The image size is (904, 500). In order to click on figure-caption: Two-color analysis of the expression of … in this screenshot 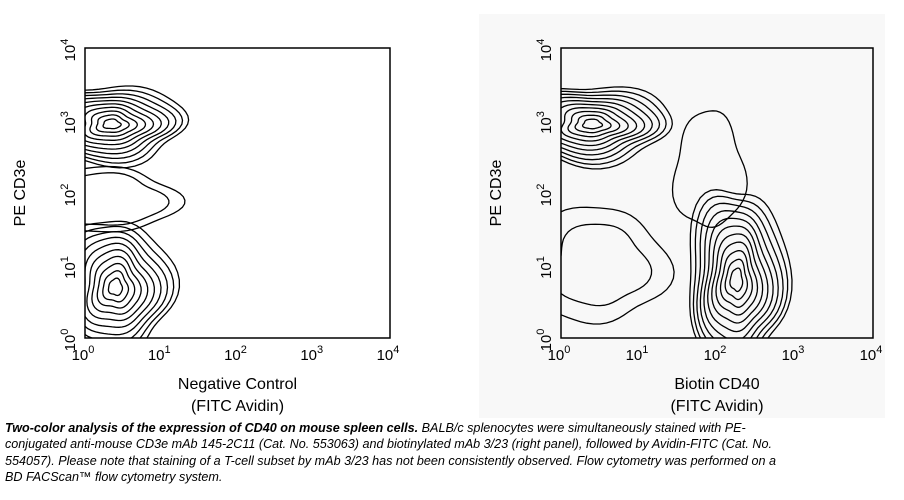, I will do `click(400, 452)`.